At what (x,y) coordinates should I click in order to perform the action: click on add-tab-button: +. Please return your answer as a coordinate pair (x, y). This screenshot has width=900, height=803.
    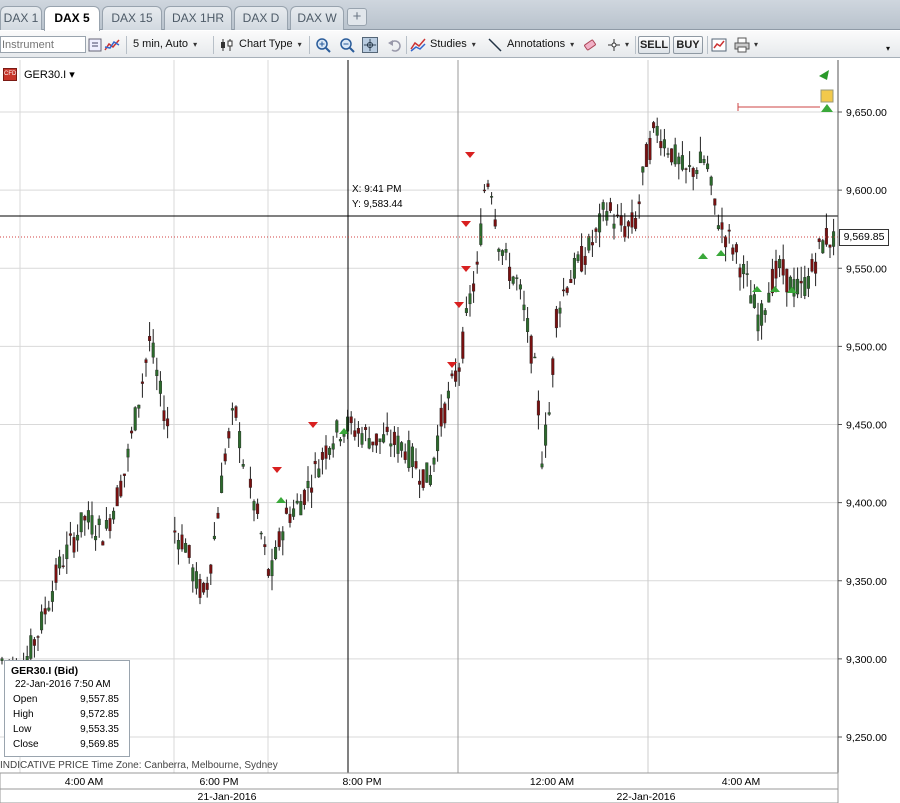
    Looking at the image, I should click on (357, 17).